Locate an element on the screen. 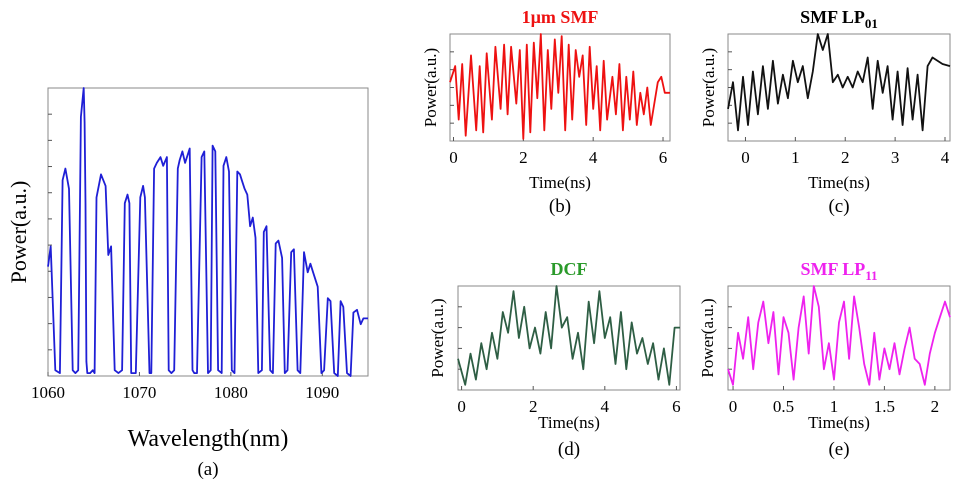  x-tick-label: 0.5 is located at coordinates (783, 406).